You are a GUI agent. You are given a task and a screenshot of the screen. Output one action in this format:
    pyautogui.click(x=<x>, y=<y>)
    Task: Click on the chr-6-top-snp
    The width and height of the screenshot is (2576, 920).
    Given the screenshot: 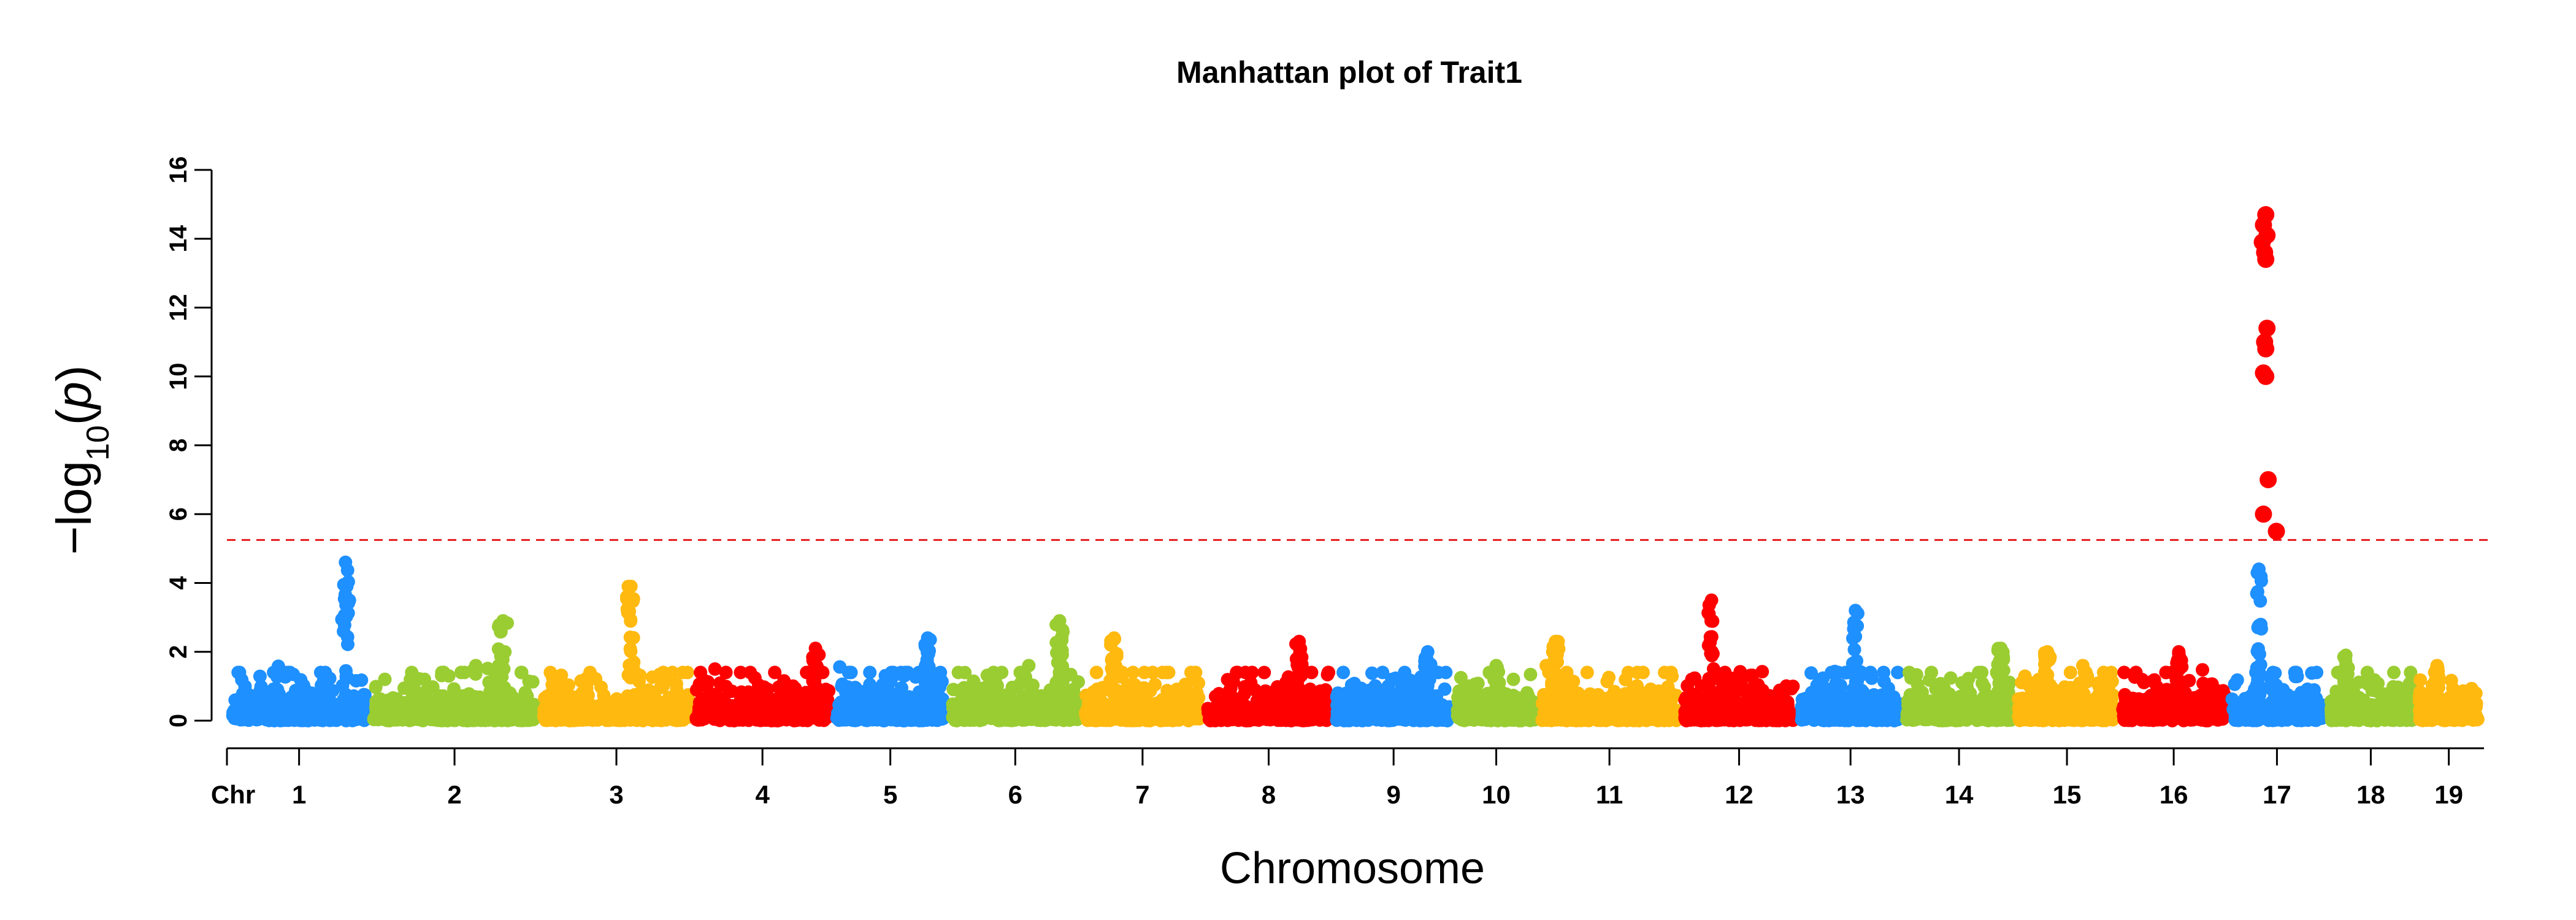 What is the action you would take?
    pyautogui.click(x=1059, y=621)
    